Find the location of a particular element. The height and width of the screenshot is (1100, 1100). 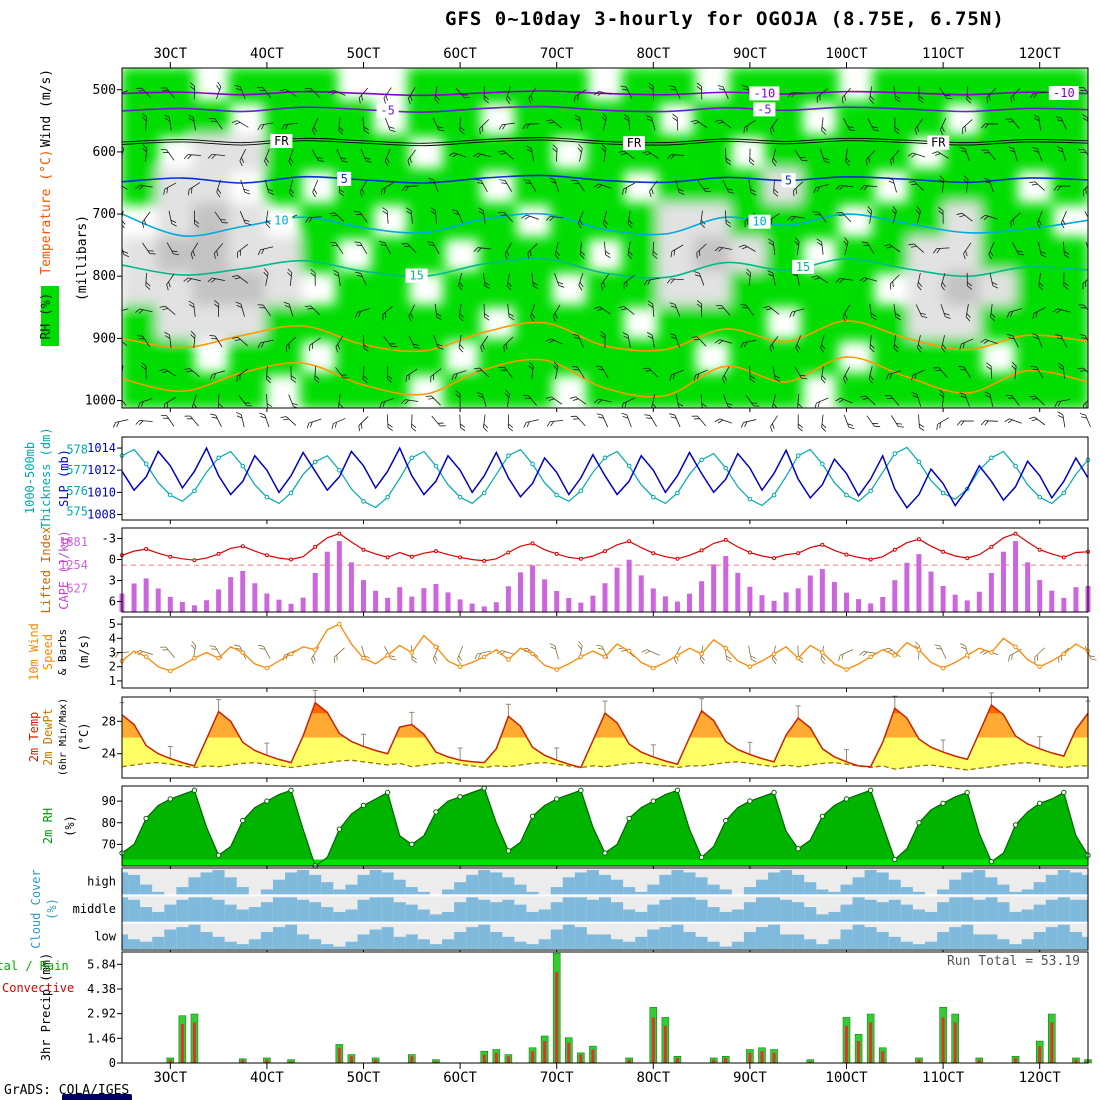

axis-label: Temperature (°C) is located at coordinates (46, 211).